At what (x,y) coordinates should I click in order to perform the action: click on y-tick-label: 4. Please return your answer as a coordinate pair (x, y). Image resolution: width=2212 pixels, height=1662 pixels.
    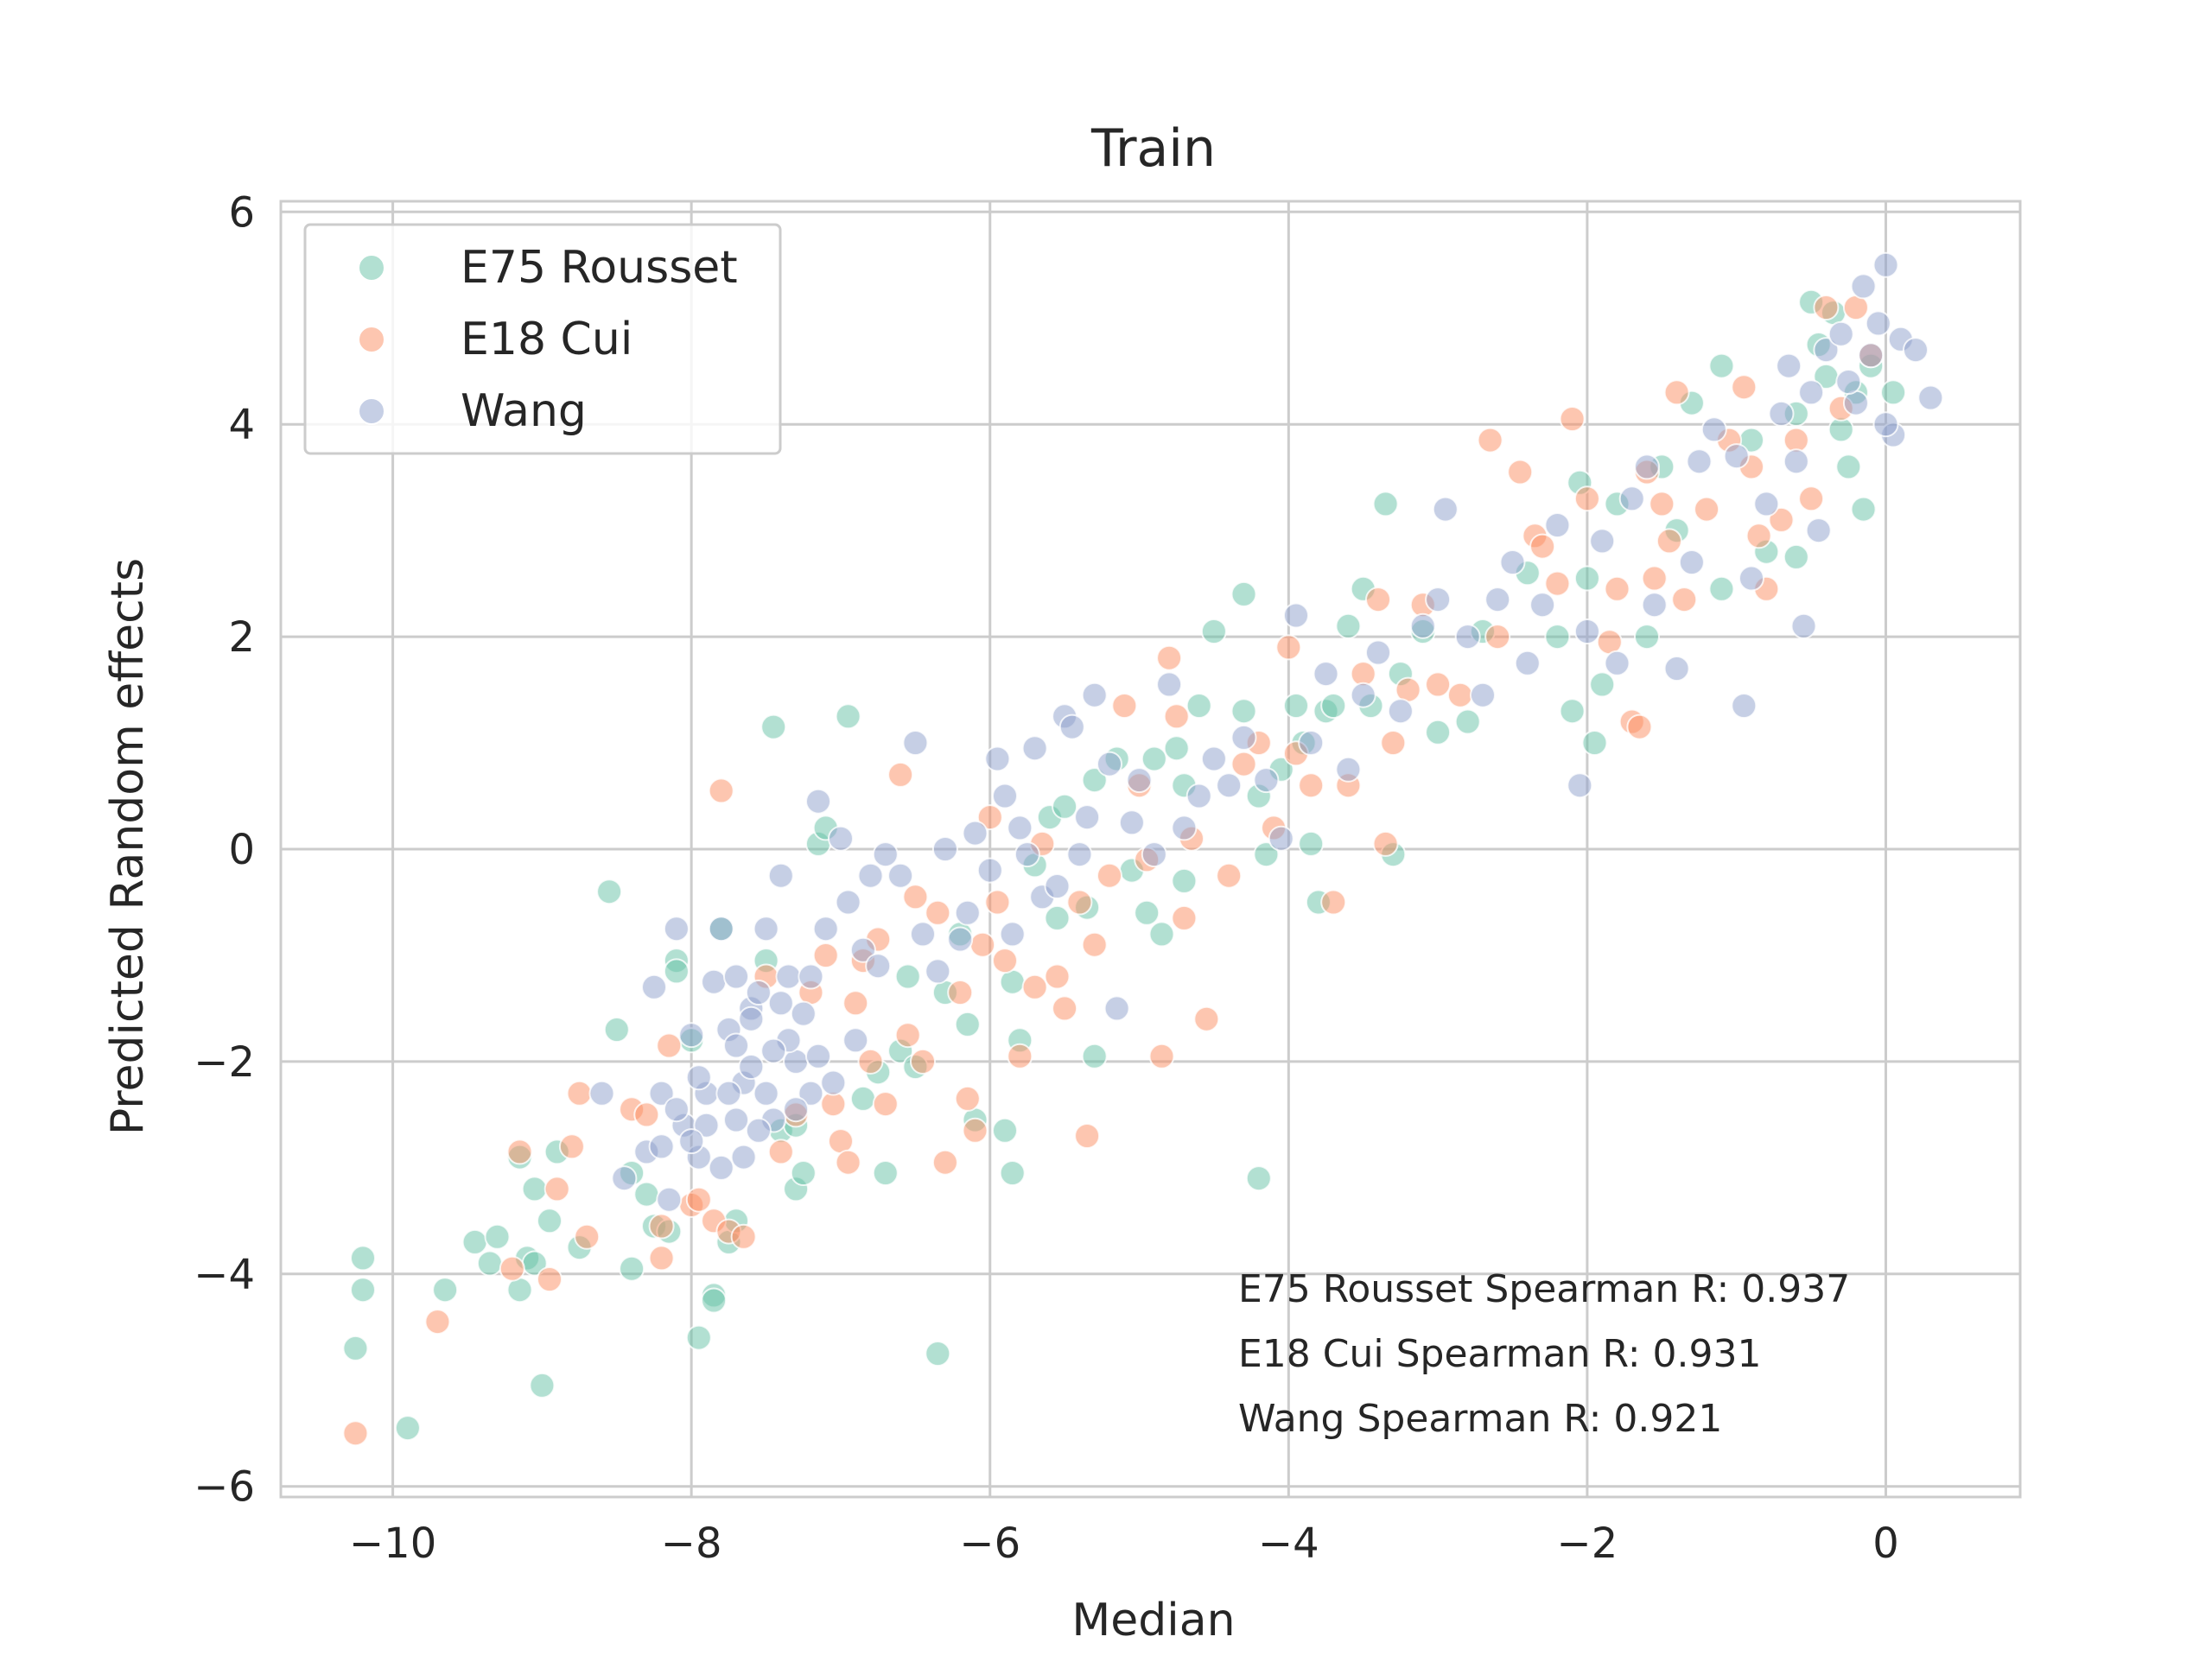
    Looking at the image, I should click on (241, 425).